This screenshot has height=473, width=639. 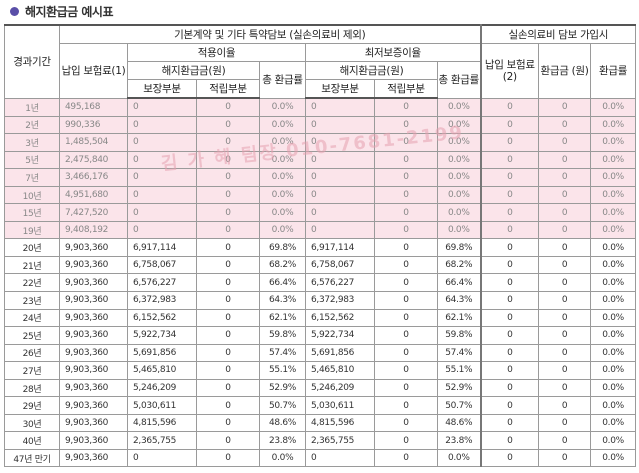 I want to click on cell-min-rate: 0.0%, so click(x=459, y=458).